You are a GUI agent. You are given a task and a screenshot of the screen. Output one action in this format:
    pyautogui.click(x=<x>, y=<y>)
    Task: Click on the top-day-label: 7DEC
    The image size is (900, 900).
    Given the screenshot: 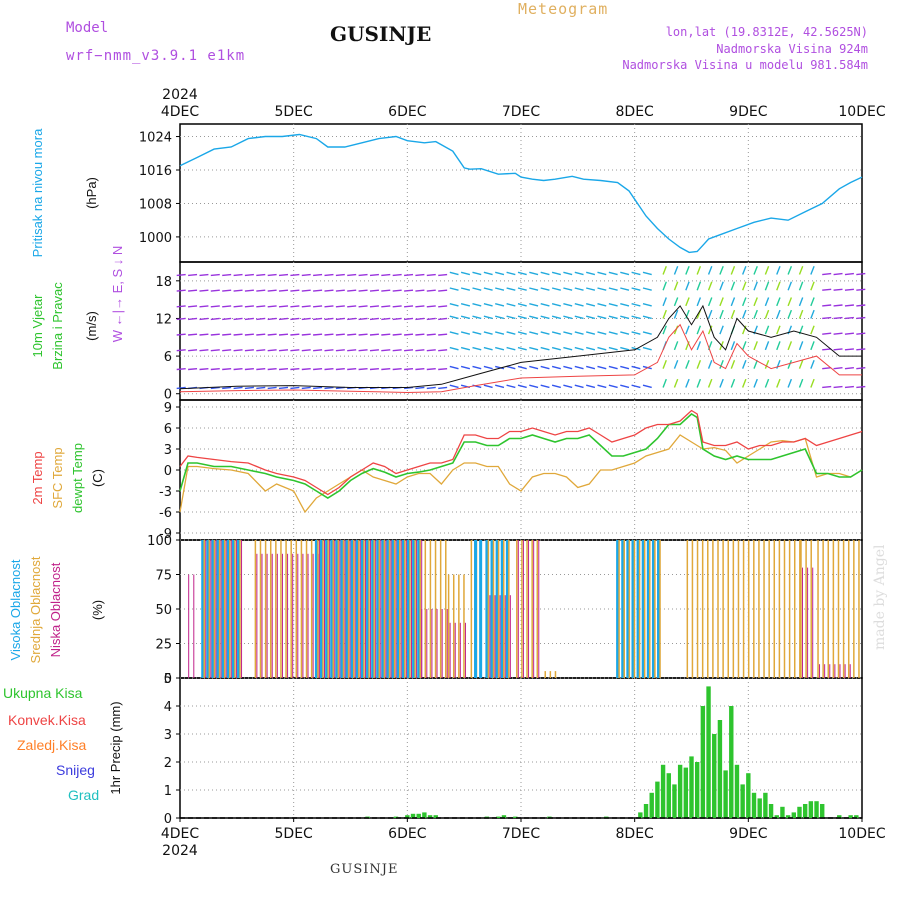 What is the action you would take?
    pyautogui.click(x=521, y=112)
    